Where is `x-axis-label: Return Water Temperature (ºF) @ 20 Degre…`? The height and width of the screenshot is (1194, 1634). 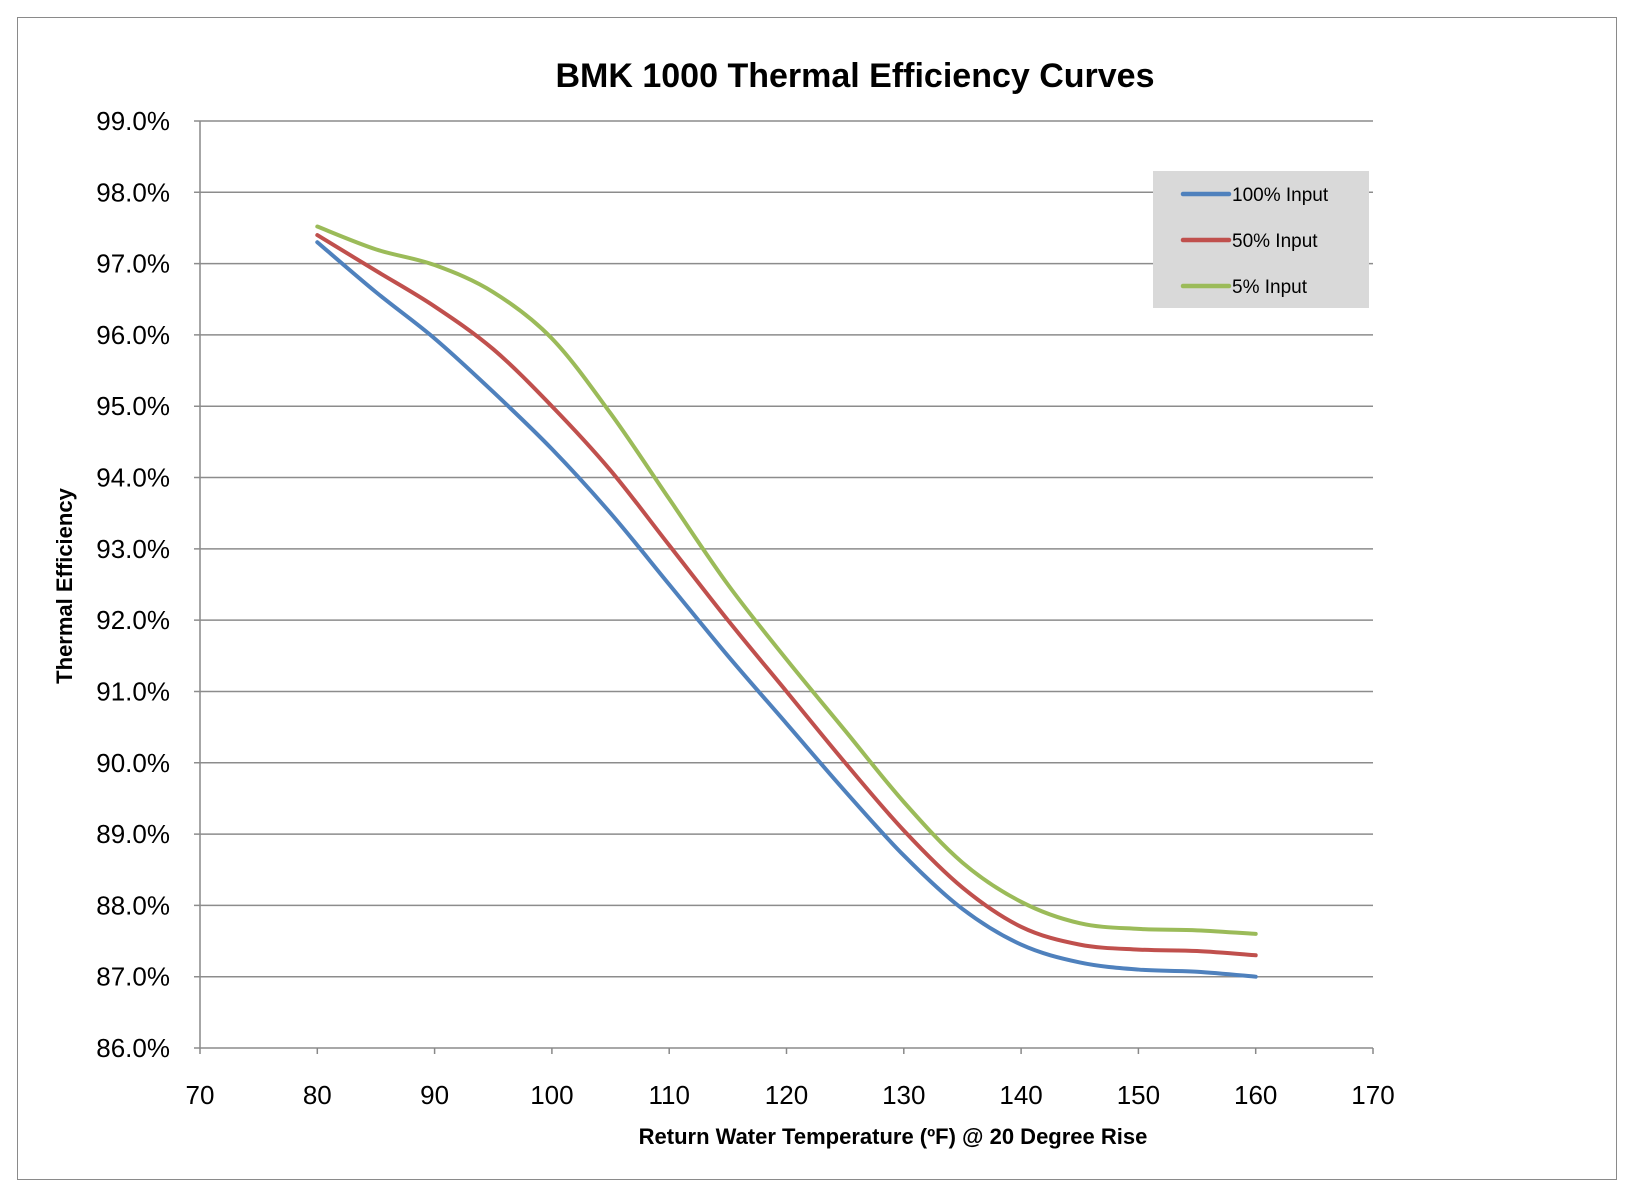
x-axis-label: Return Water Temperature (ºF) @ 20 Degre… is located at coordinates (893, 1136).